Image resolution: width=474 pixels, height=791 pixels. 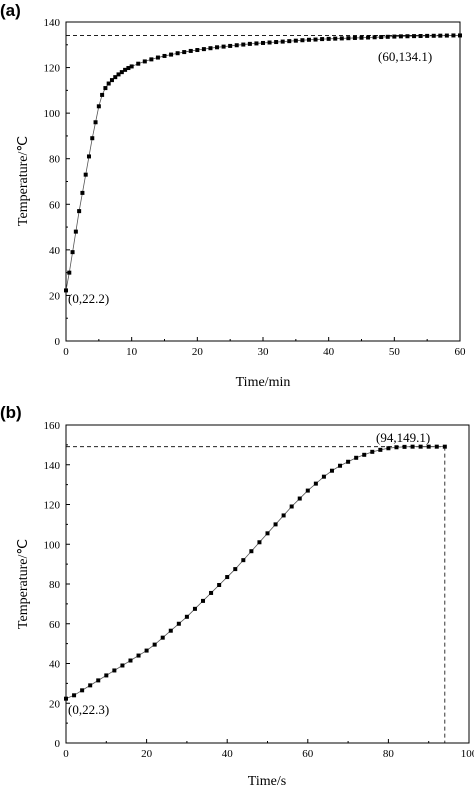 What do you see at coordinates (52, 426) in the screenshot?
I see `y-tick-label-b-8: 160` at bounding box center [52, 426].